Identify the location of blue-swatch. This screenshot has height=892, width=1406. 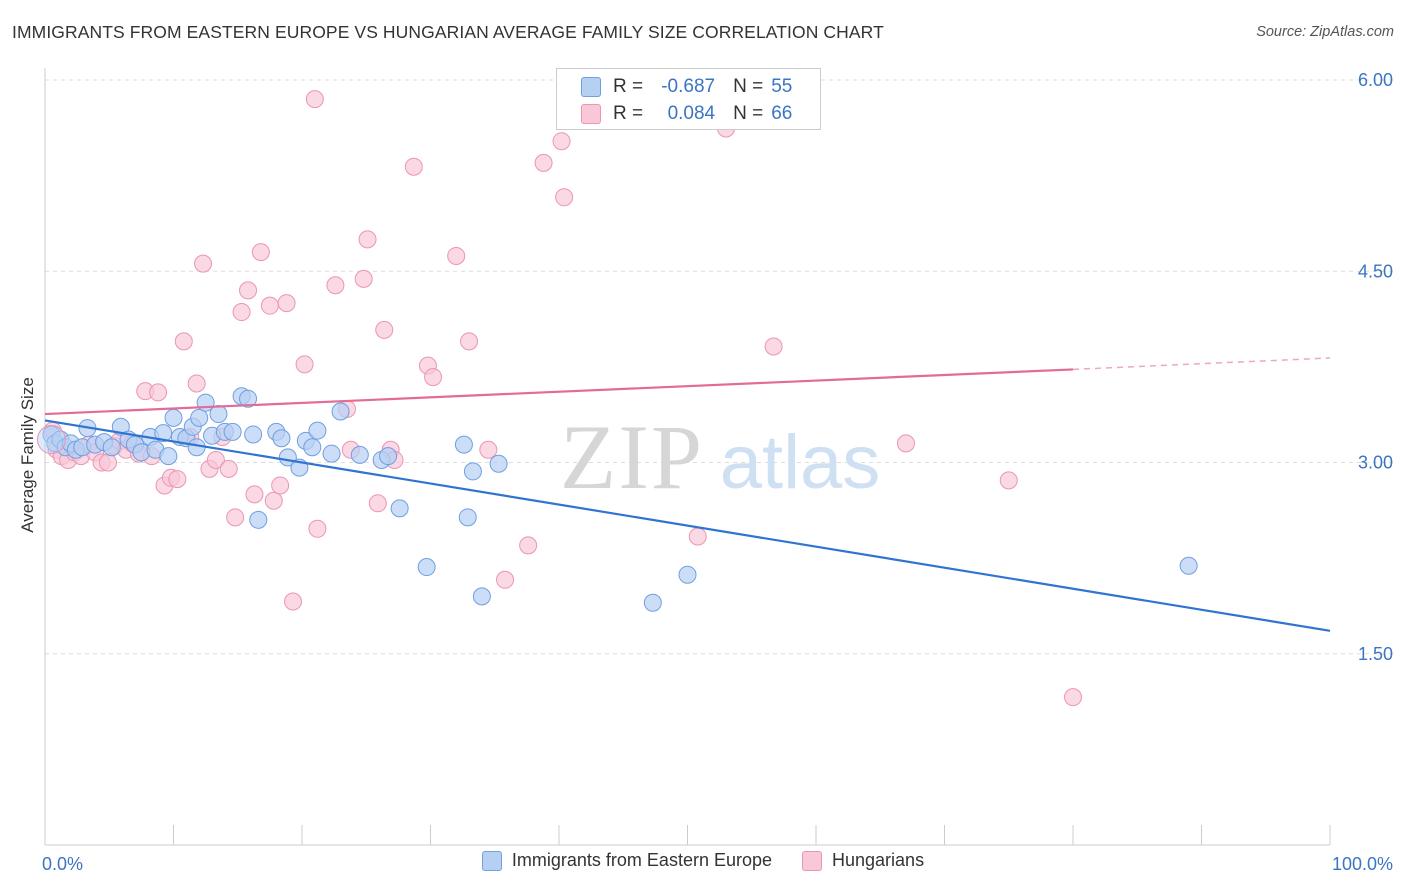
(591, 87).